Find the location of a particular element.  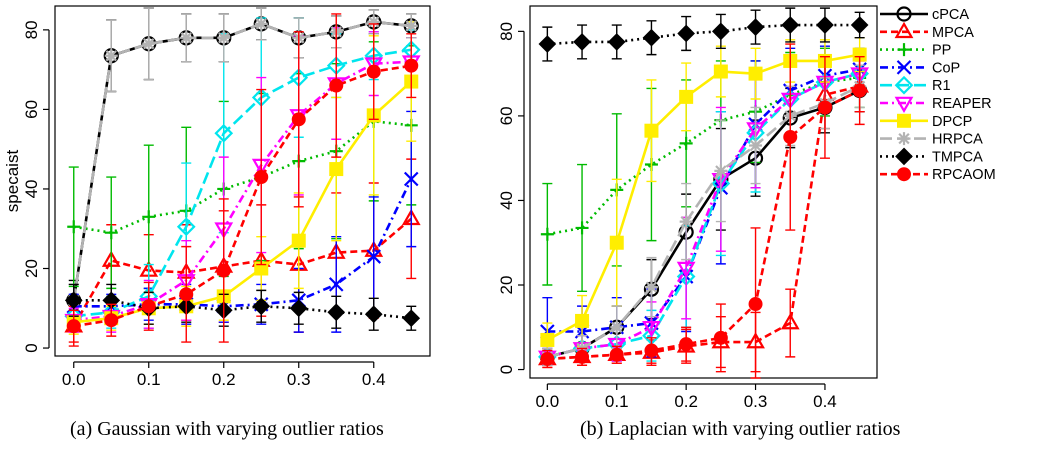

y-axis-title: specaist is located at coordinates (12, 181).